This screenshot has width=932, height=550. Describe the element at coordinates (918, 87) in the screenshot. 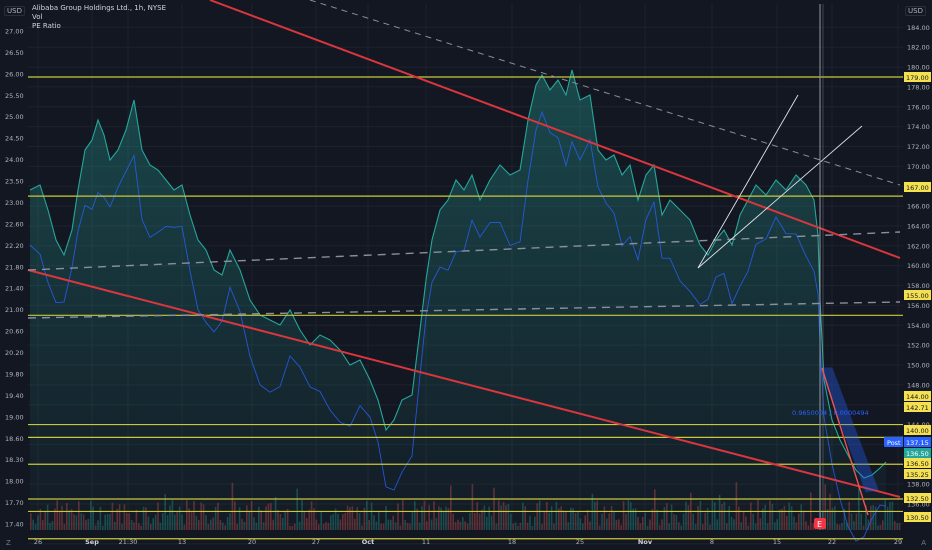

I see `right-axis-tick-label: 178.00` at that location.